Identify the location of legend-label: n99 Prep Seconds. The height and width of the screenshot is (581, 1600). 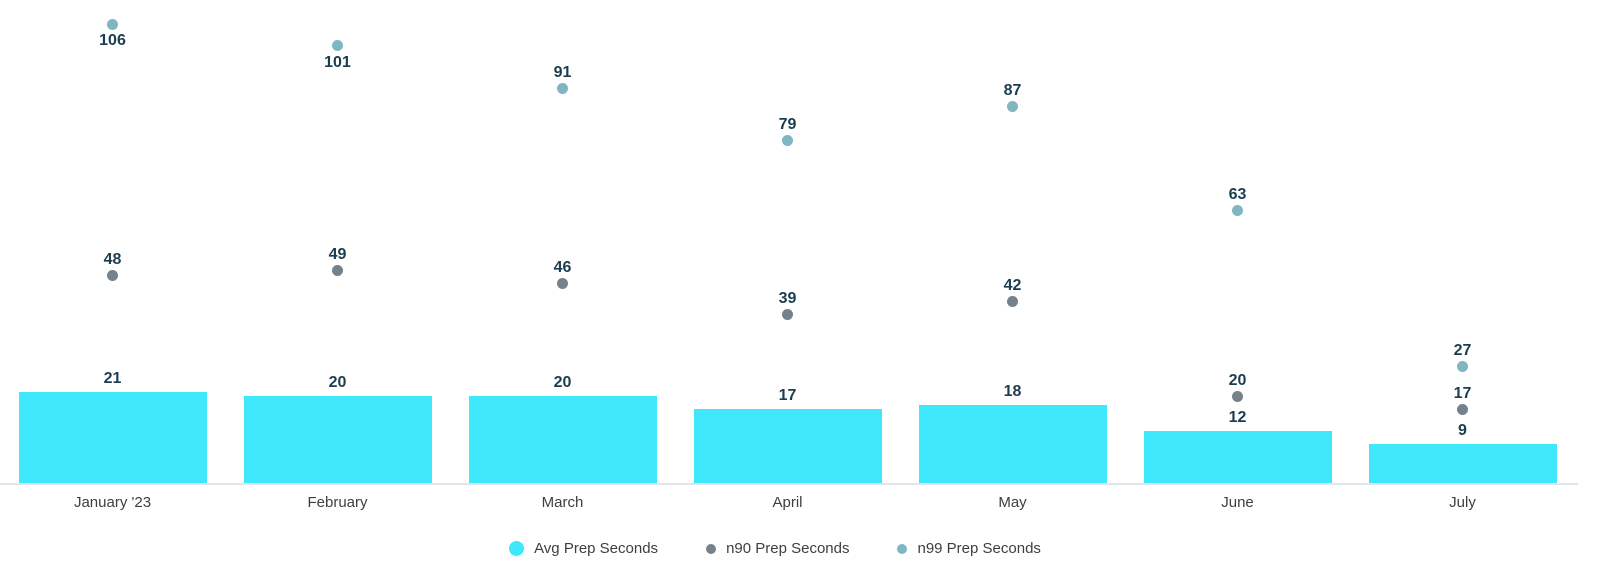
(979, 548).